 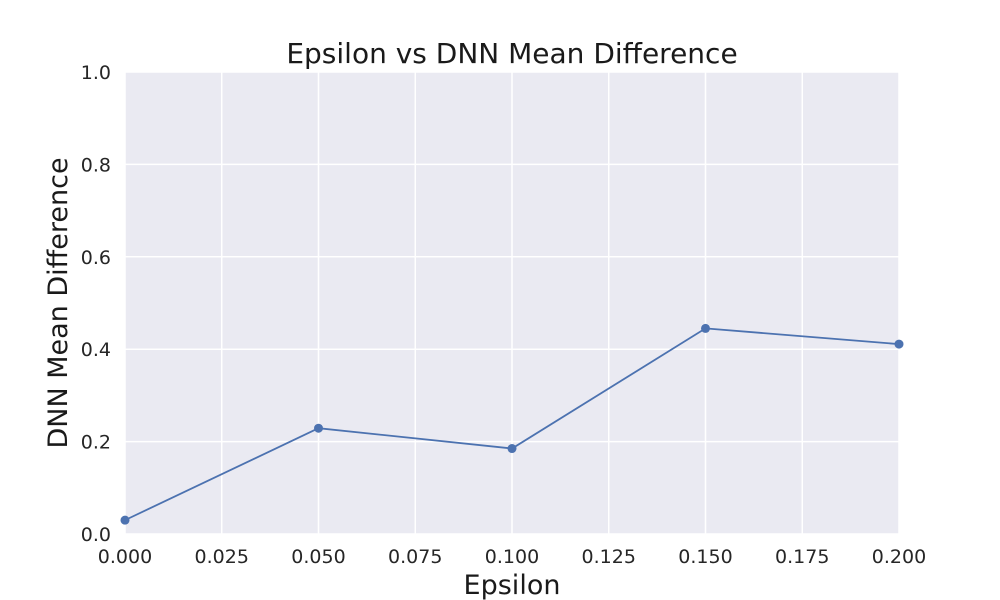 What do you see at coordinates (512, 557) in the screenshot?
I see `x-tick-label: 0.100` at bounding box center [512, 557].